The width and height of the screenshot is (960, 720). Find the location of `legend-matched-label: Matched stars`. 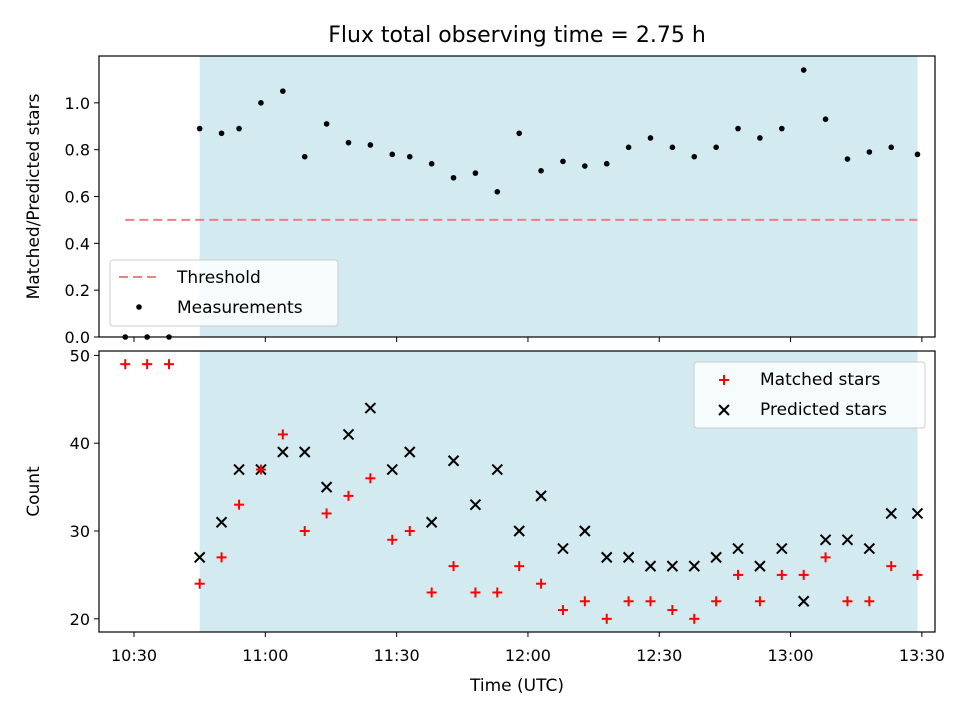

legend-matched-label: Matched stars is located at coordinates (820, 380).